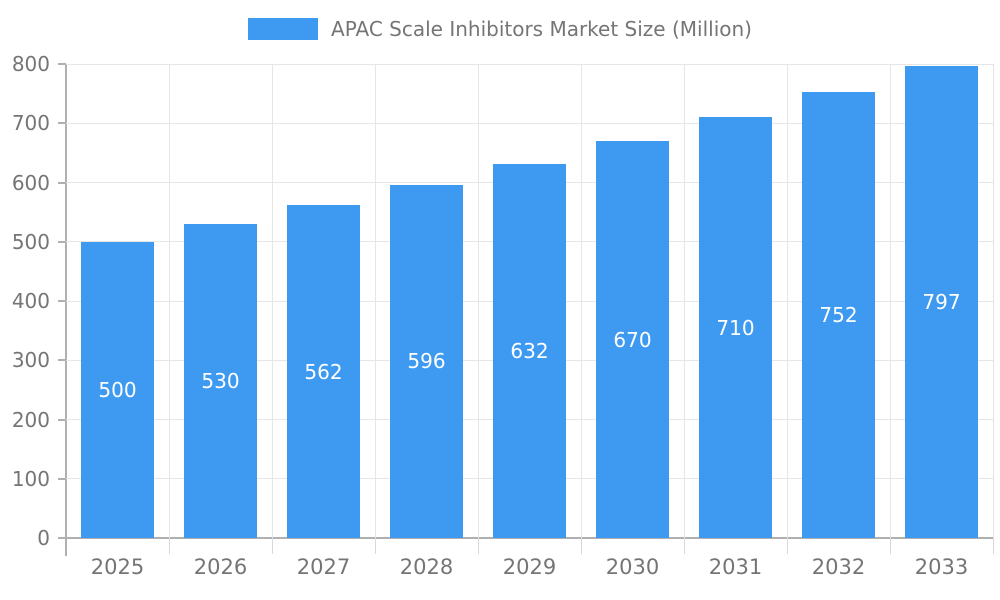 The height and width of the screenshot is (600, 1000). Describe the element at coordinates (30, 360) in the screenshot. I see `y-axis-label: 300` at that location.